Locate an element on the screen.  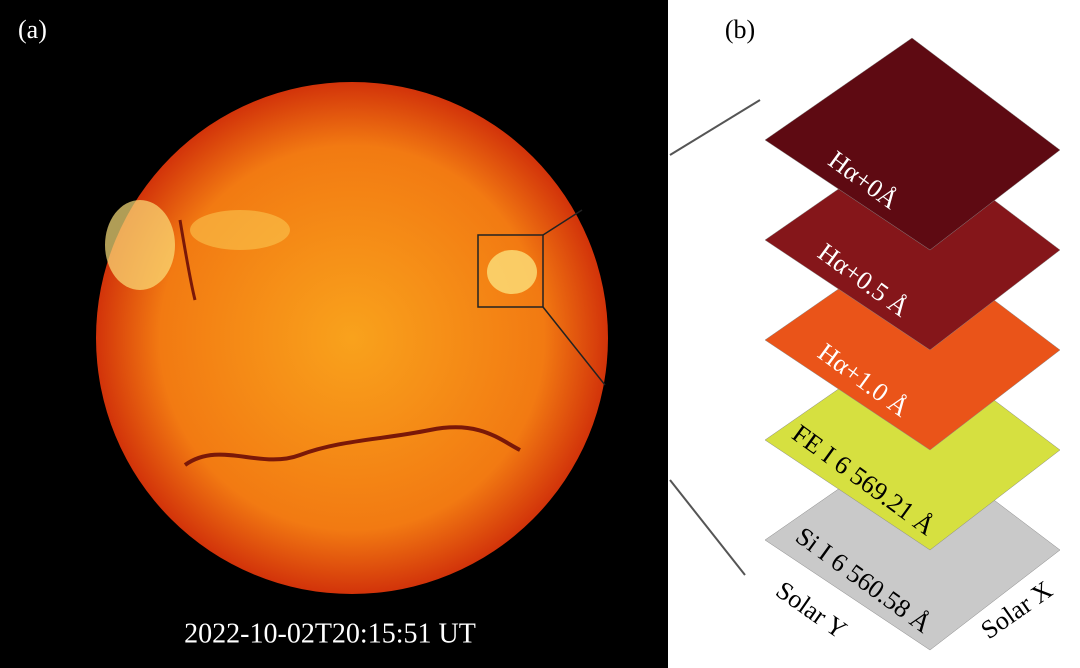
zoom-box is located at coordinates (510, 271).